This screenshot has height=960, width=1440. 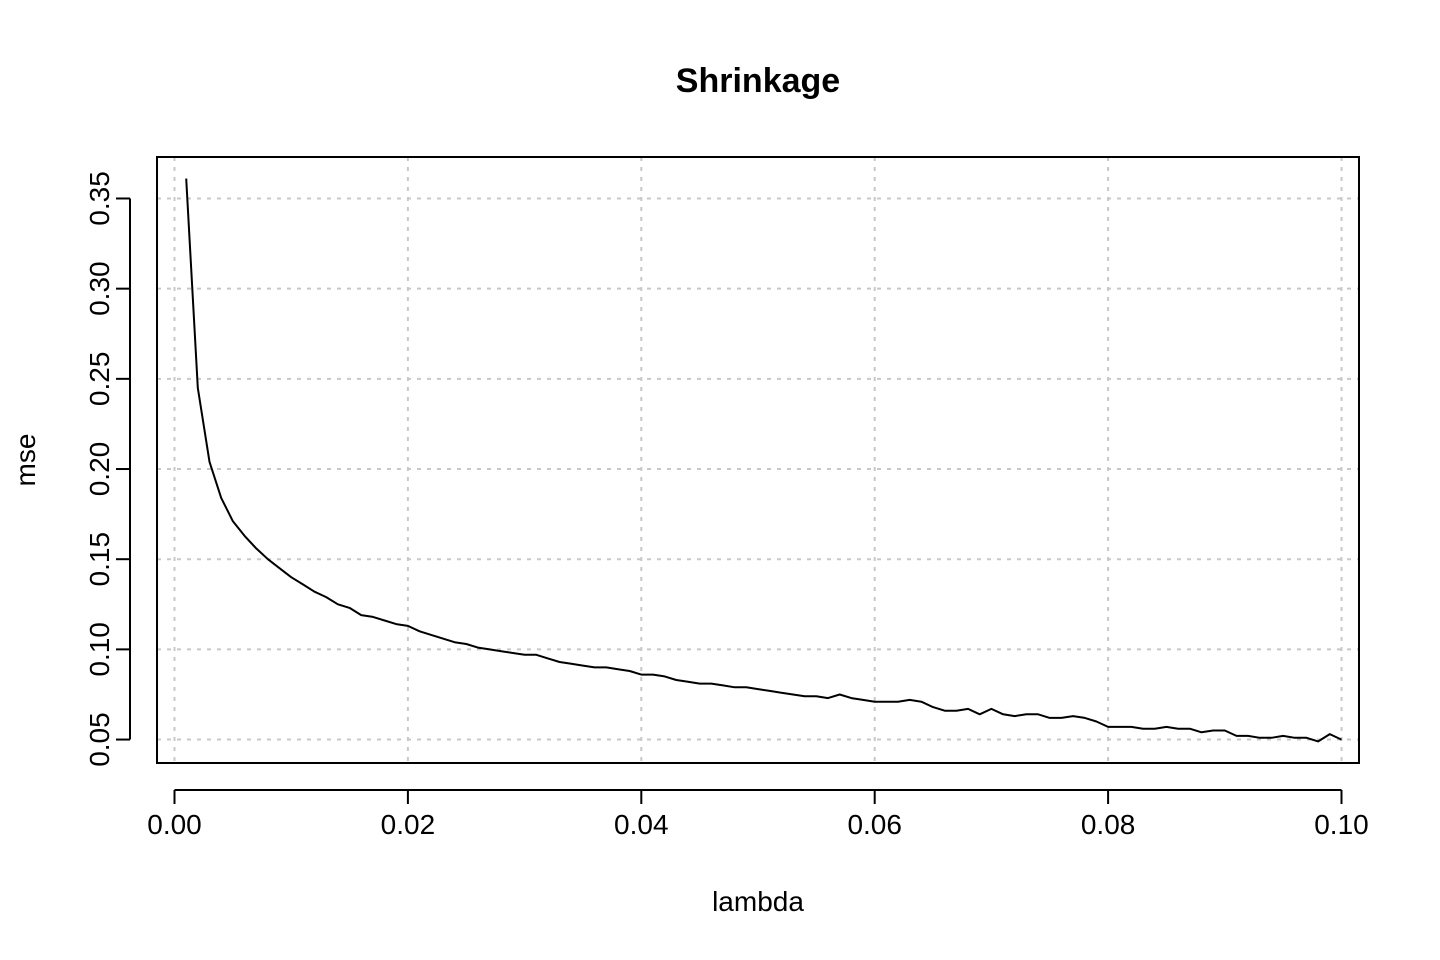 What do you see at coordinates (99, 379) in the screenshot?
I see `y-tick-label: 0.25` at bounding box center [99, 379].